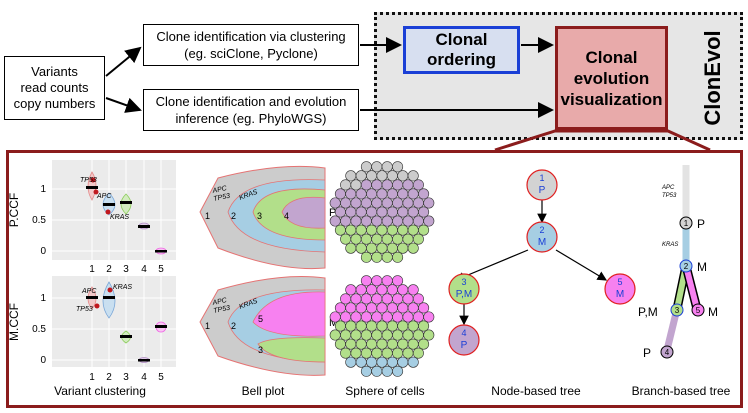 This screenshot has height=413, width=748. I want to click on ytick: 1, so click(43, 189).